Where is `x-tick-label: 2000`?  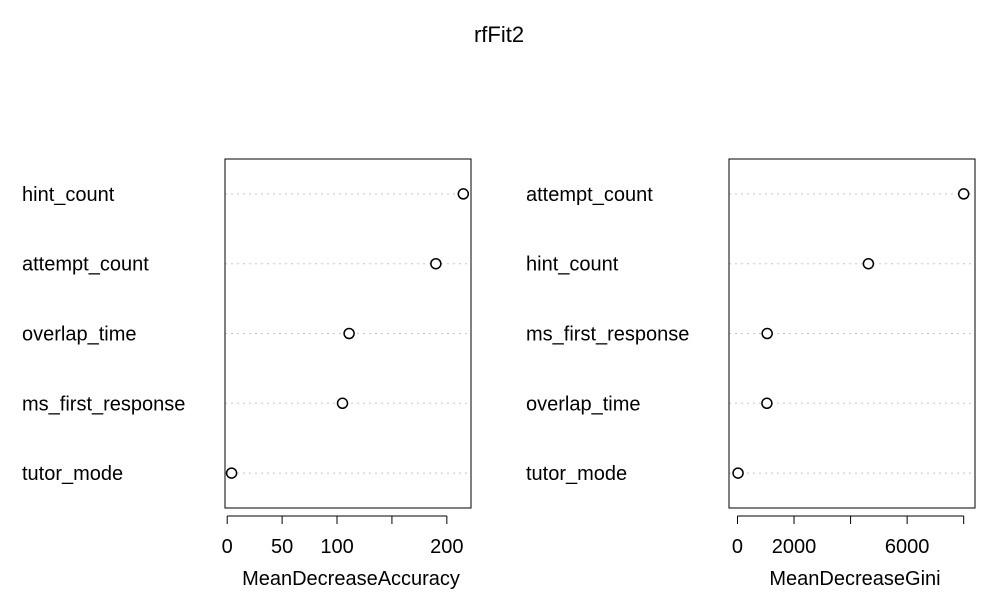 x-tick-label: 2000 is located at coordinates (794, 547).